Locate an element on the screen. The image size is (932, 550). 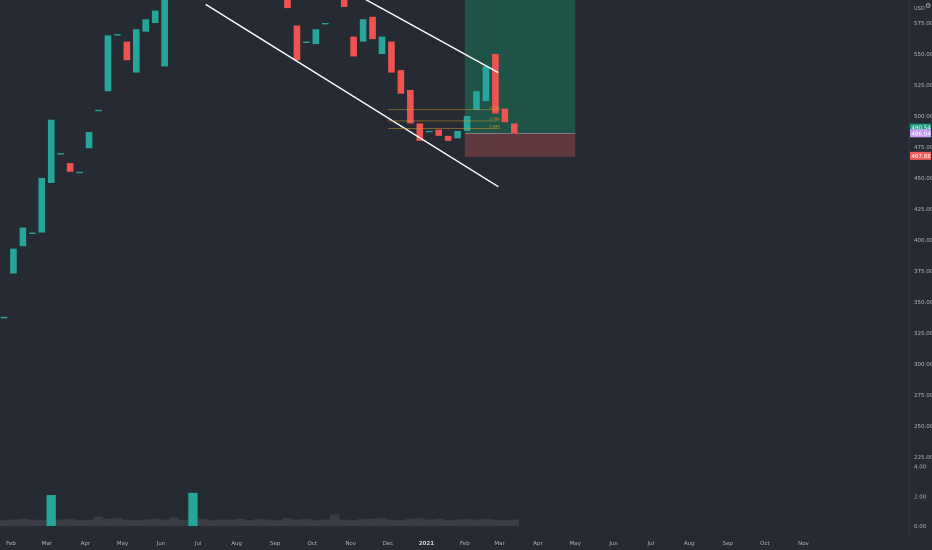
fib-levels: 0.618 0.786 0.886 is located at coordinates (443, 117).